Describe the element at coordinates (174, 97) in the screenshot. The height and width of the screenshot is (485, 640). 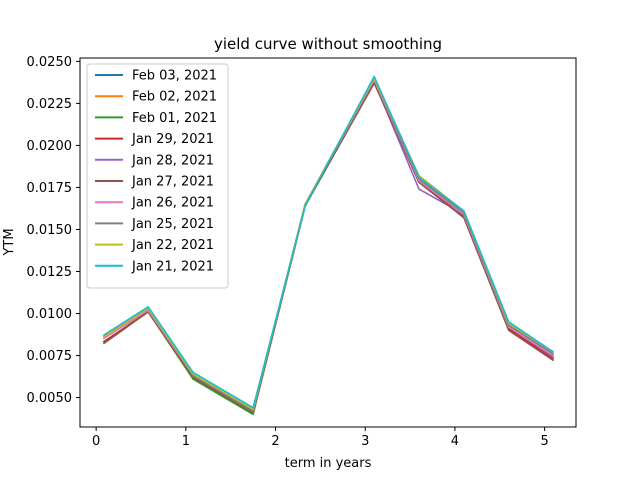
I see `legend-label-1: Feb 02, 2021` at that location.